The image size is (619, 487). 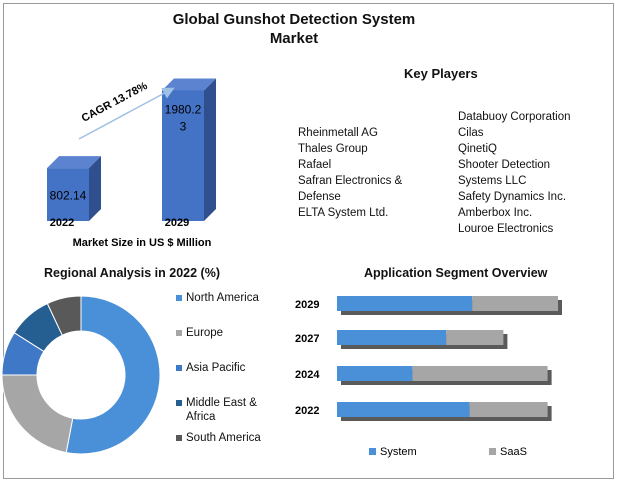 What do you see at coordinates (177, 223) in the screenshot?
I see `market-size-tick-label: 2029` at bounding box center [177, 223].